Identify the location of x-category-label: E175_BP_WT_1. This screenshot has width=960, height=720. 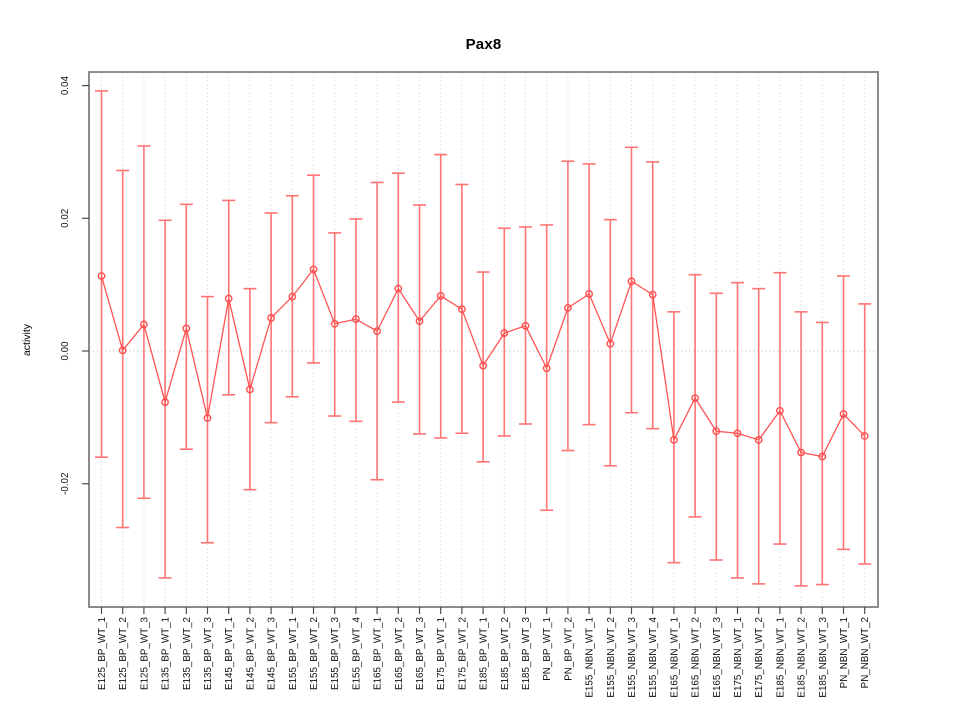
(441, 653).